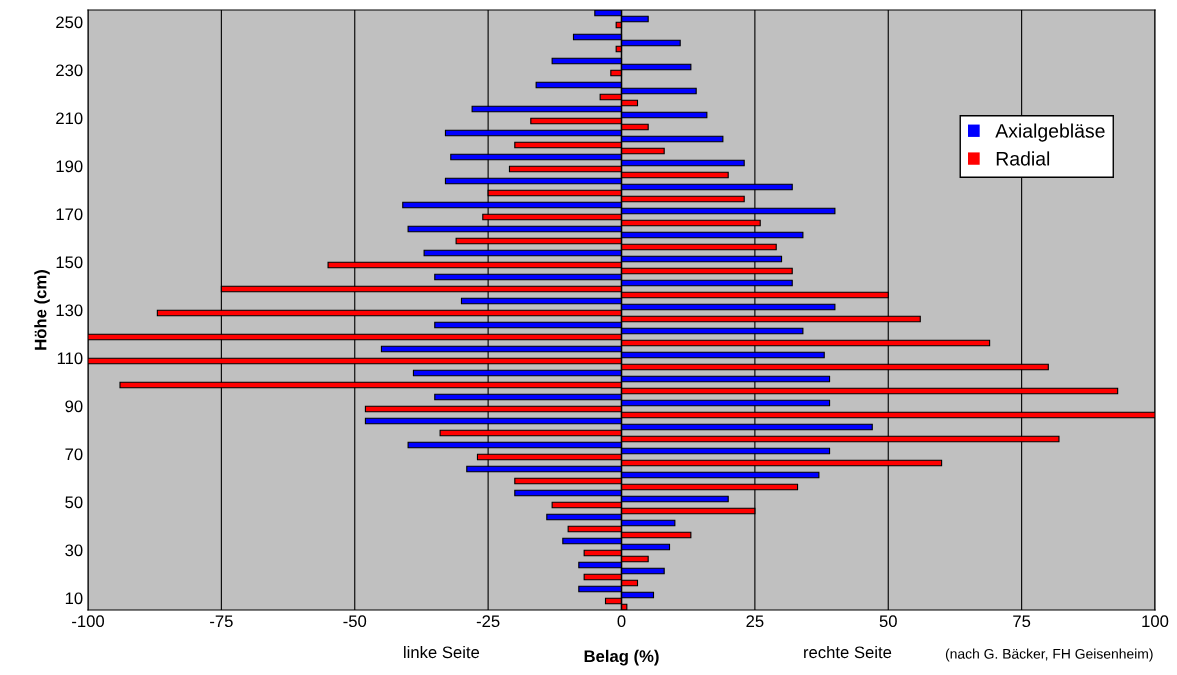 Image resolution: width=1177 pixels, height=675 pixels. Describe the element at coordinates (74, 550) in the screenshot. I see `y-tick-label: 30` at that location.